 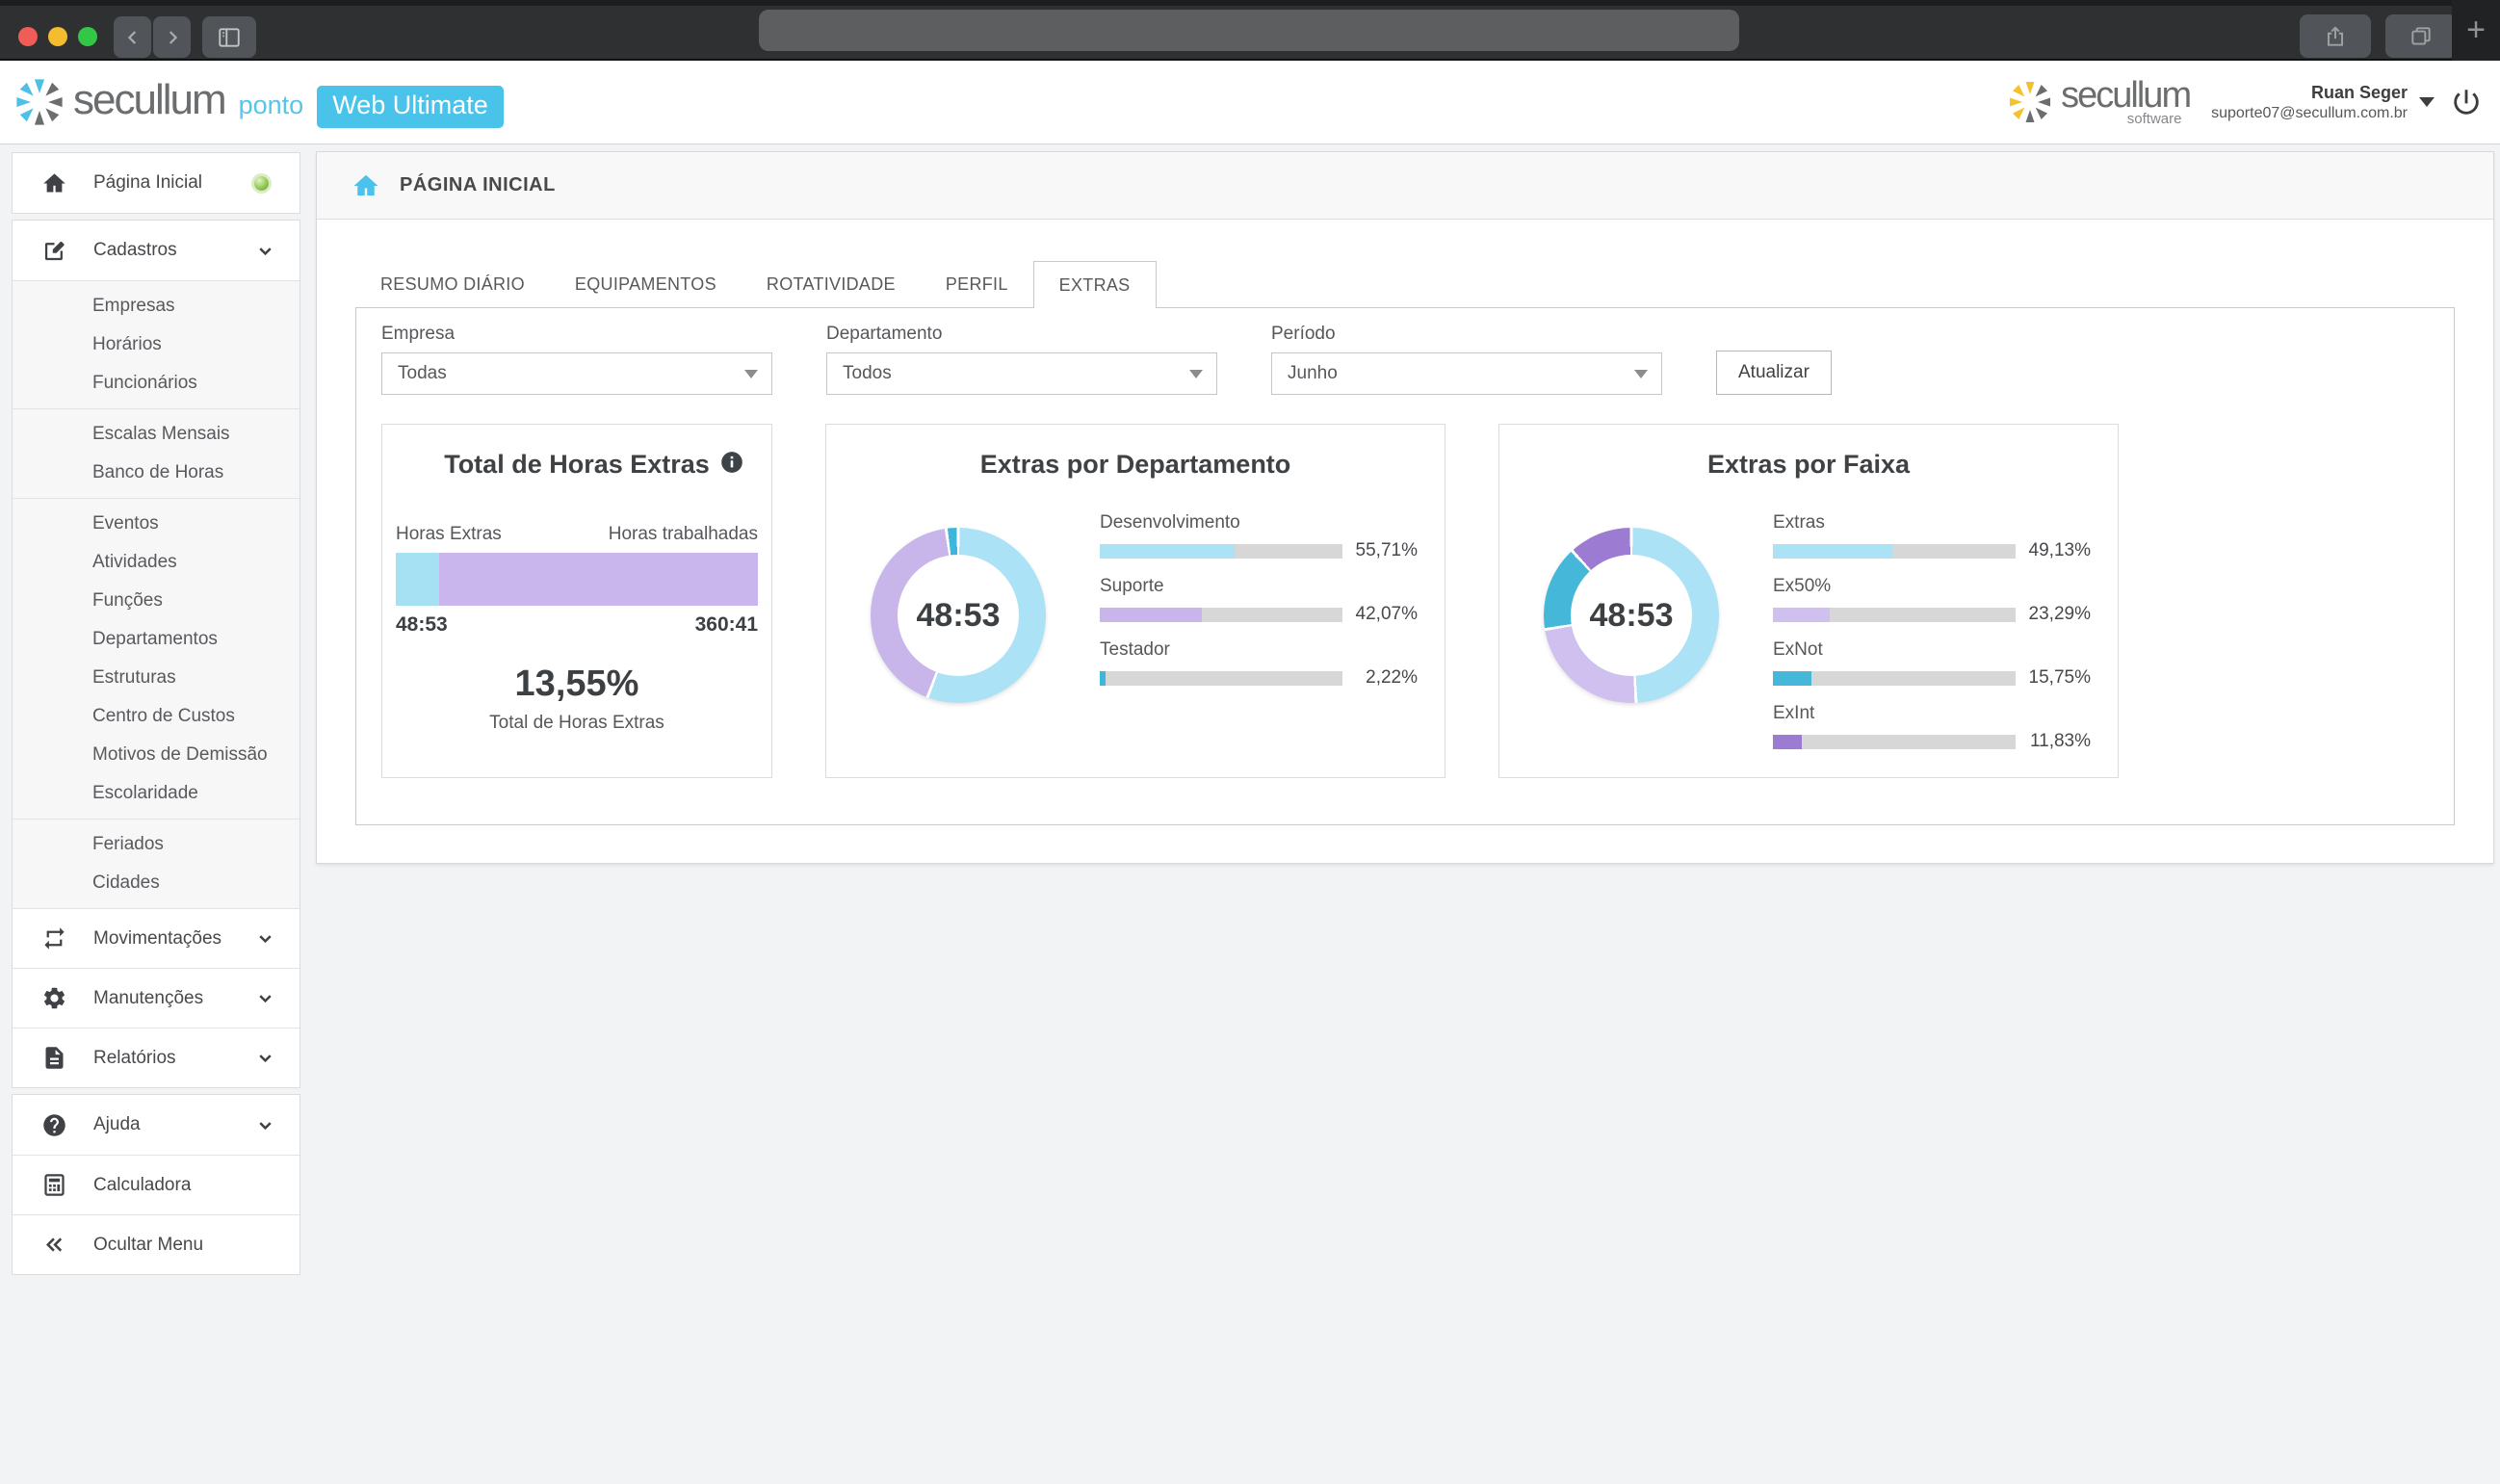 I want to click on tab-perfil: PERFIL, so click(x=976, y=284).